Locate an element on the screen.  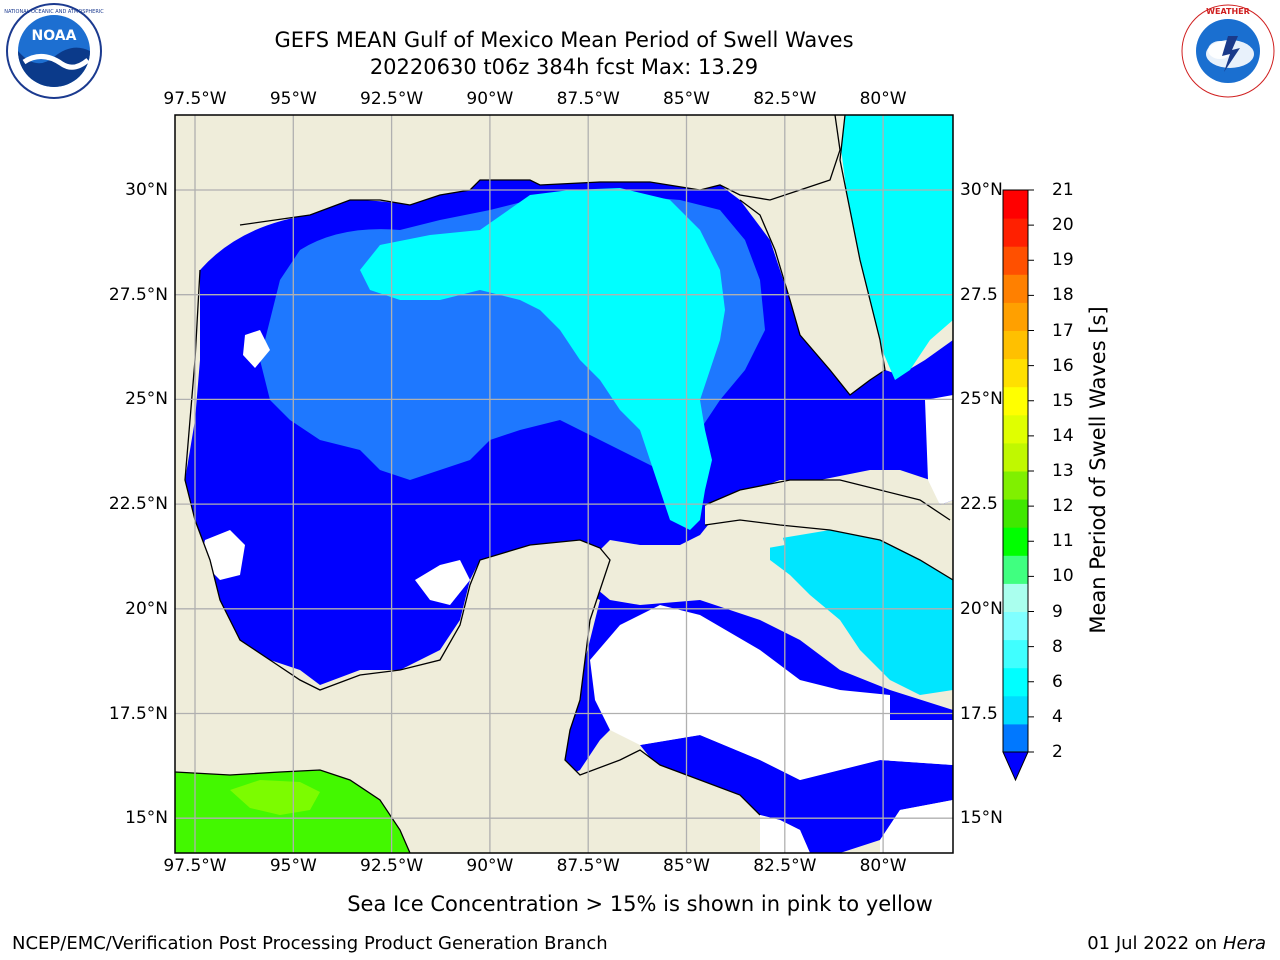
nws-ring-text: WEATHER is located at coordinates (1228, 11).